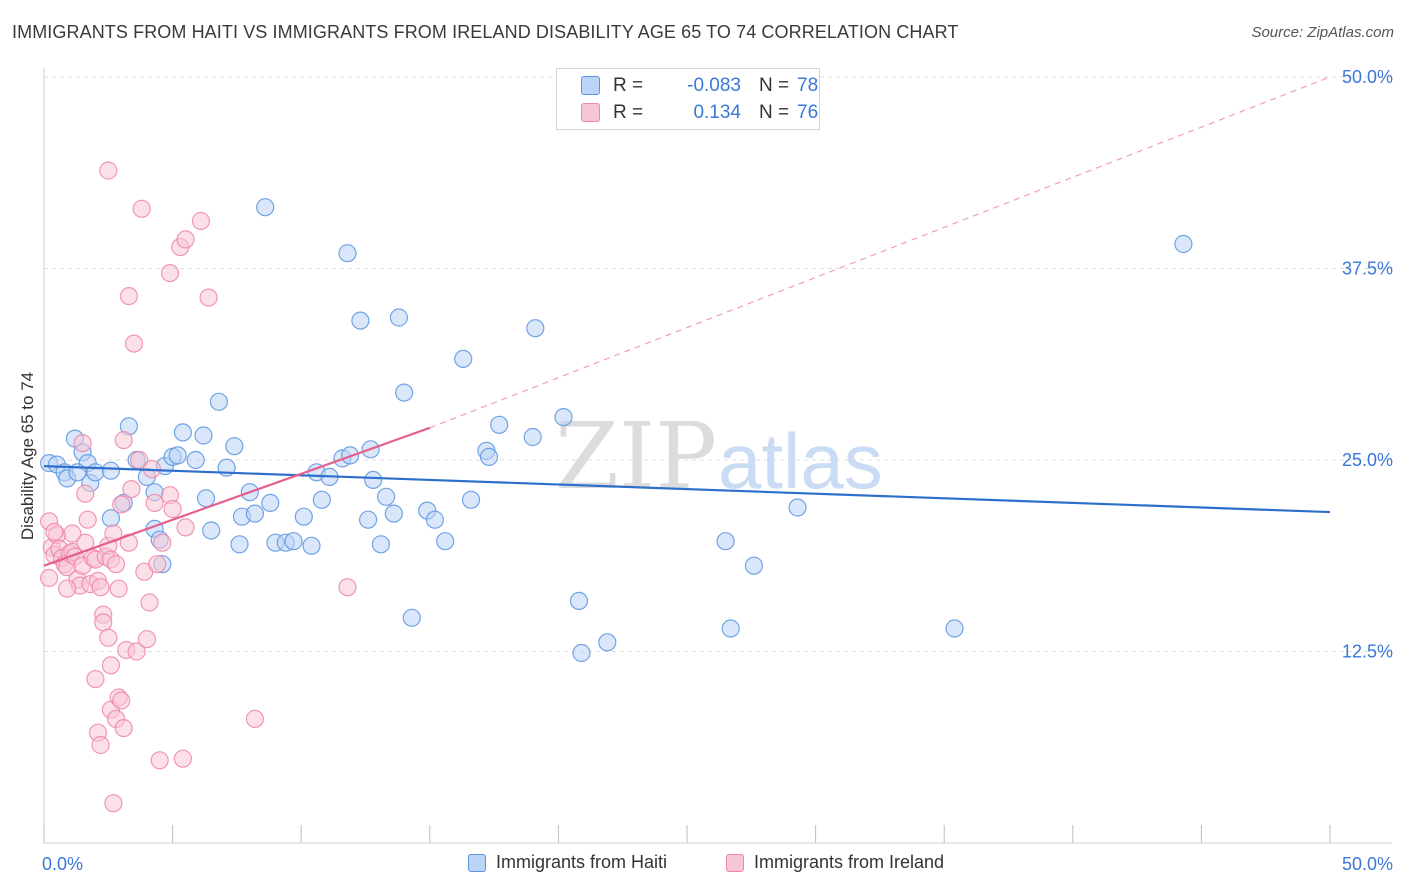  I want to click on ireland-n-value: 76, so click(808, 112).